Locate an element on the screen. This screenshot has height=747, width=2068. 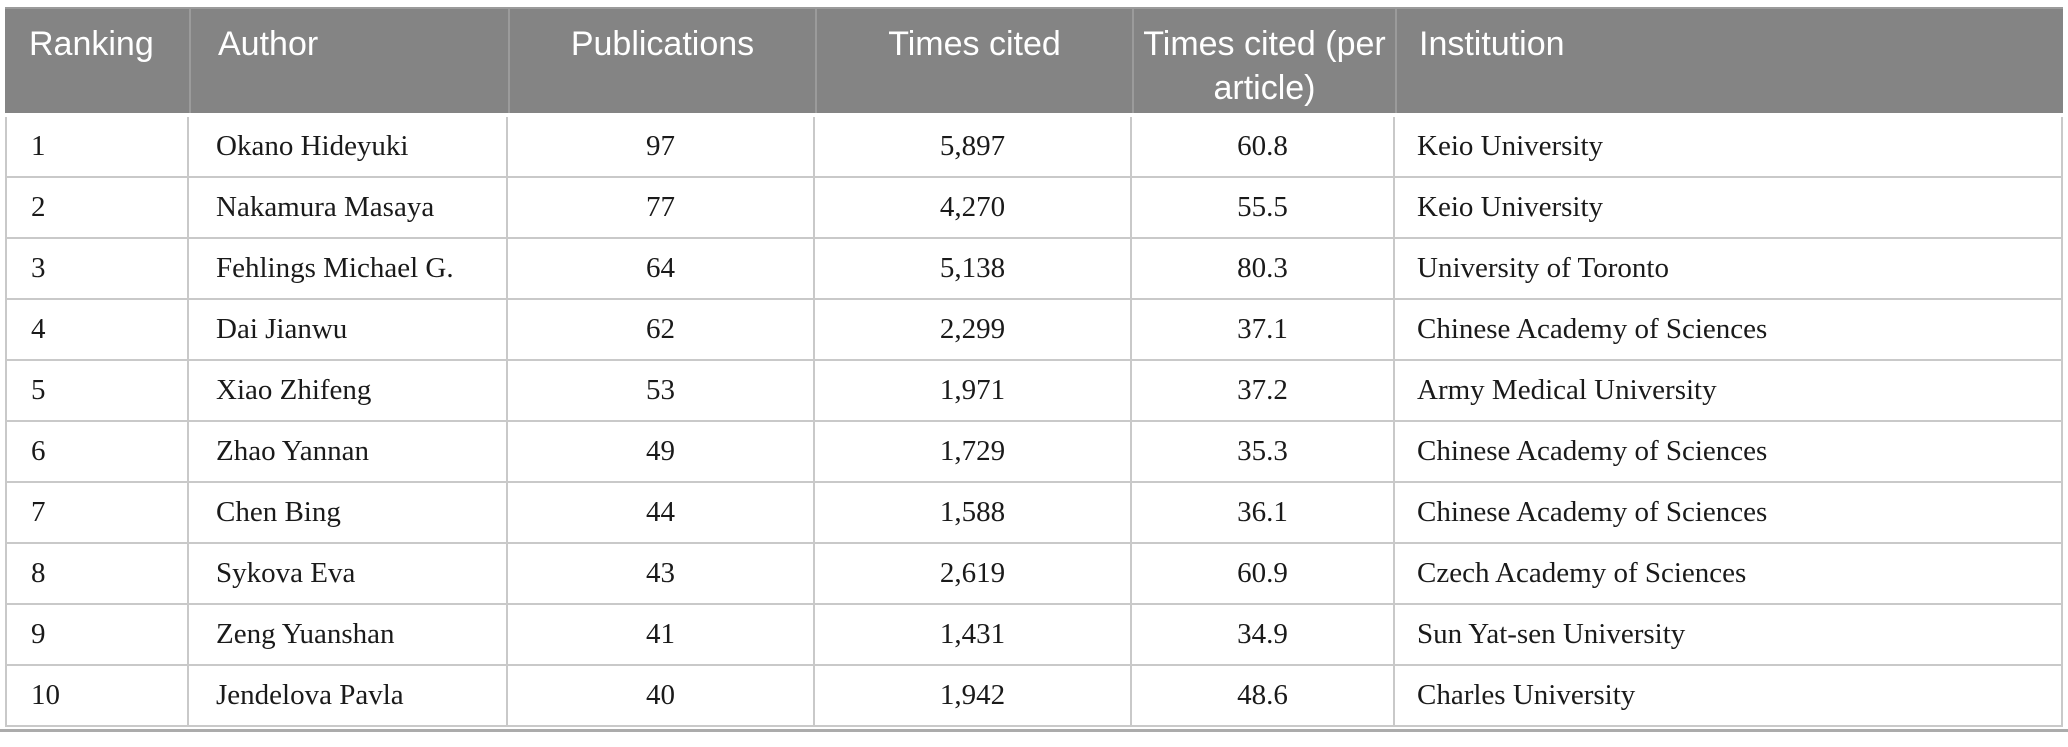
cell-author: Sykova Eva is located at coordinates (348, 573).